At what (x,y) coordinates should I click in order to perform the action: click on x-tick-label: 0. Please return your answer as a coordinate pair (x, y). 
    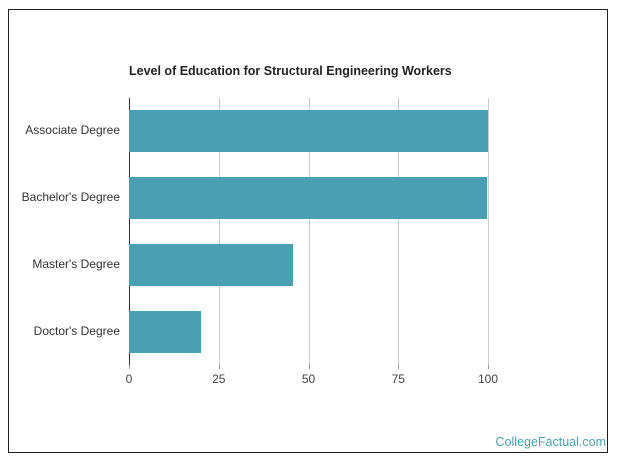
    Looking at the image, I should click on (129, 379).